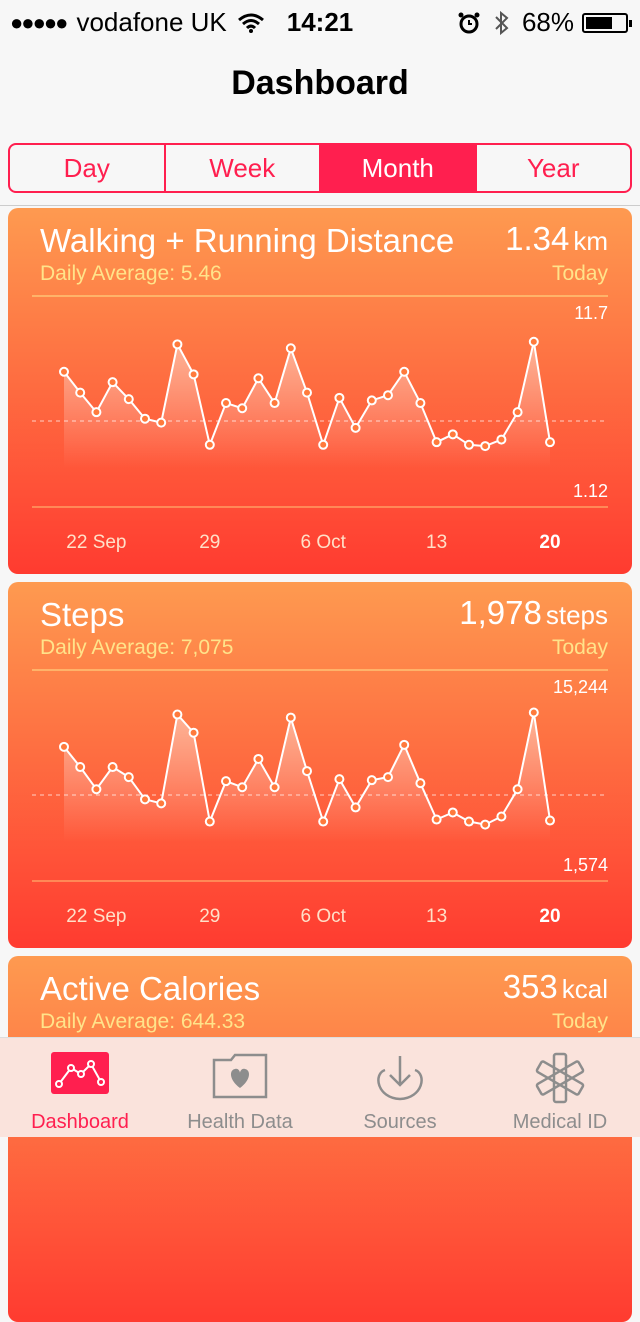 Image resolution: width=640 pixels, height=1322 pixels. Describe the element at coordinates (400, 1122) in the screenshot. I see `tab-label: Sources` at that location.